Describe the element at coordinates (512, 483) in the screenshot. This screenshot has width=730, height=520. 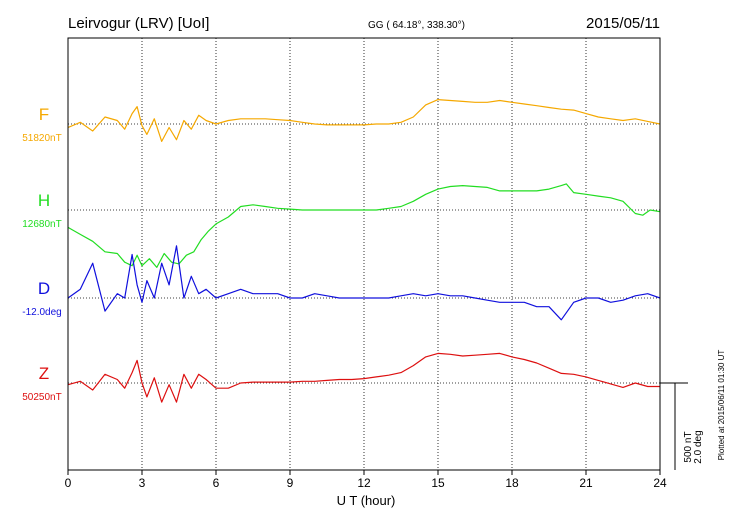
I see `x-tick-label: 18` at that location.